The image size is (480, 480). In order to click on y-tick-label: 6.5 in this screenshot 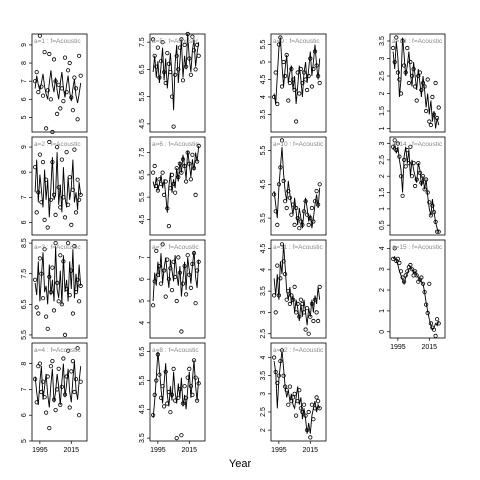, I will do `click(142, 69)`.